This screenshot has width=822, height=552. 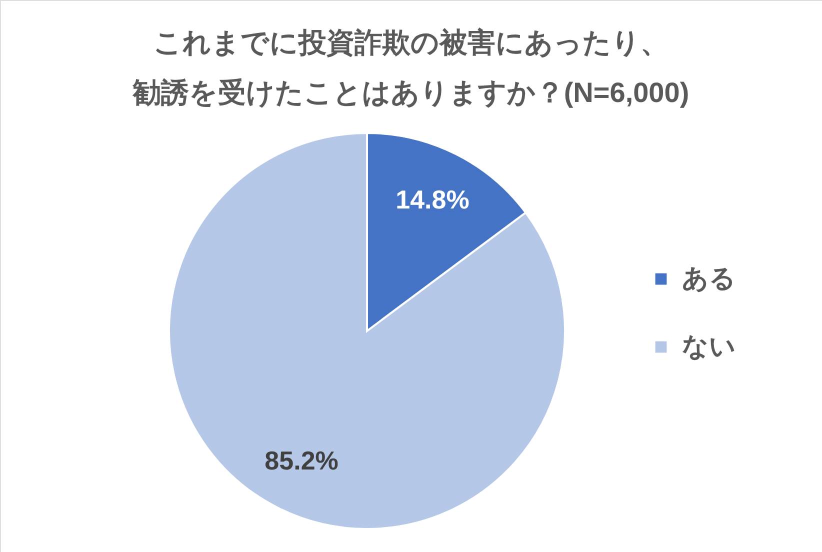 What do you see at coordinates (411, 67) in the screenshot?
I see `chart-title: これまでに投資詐欺の被害にあったり、勧誘を受けたことはありますか？(N=6,000)` at bounding box center [411, 67].